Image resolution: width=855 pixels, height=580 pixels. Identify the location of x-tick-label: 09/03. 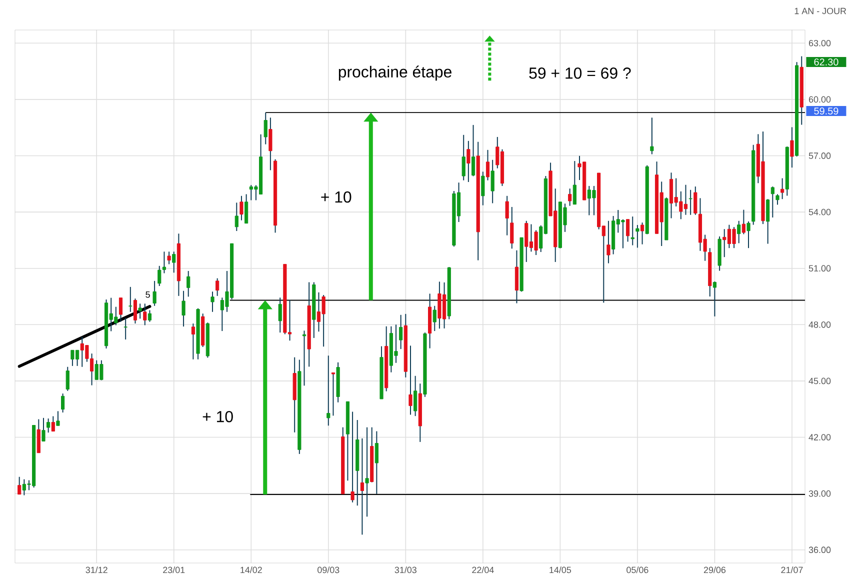
(329, 570).